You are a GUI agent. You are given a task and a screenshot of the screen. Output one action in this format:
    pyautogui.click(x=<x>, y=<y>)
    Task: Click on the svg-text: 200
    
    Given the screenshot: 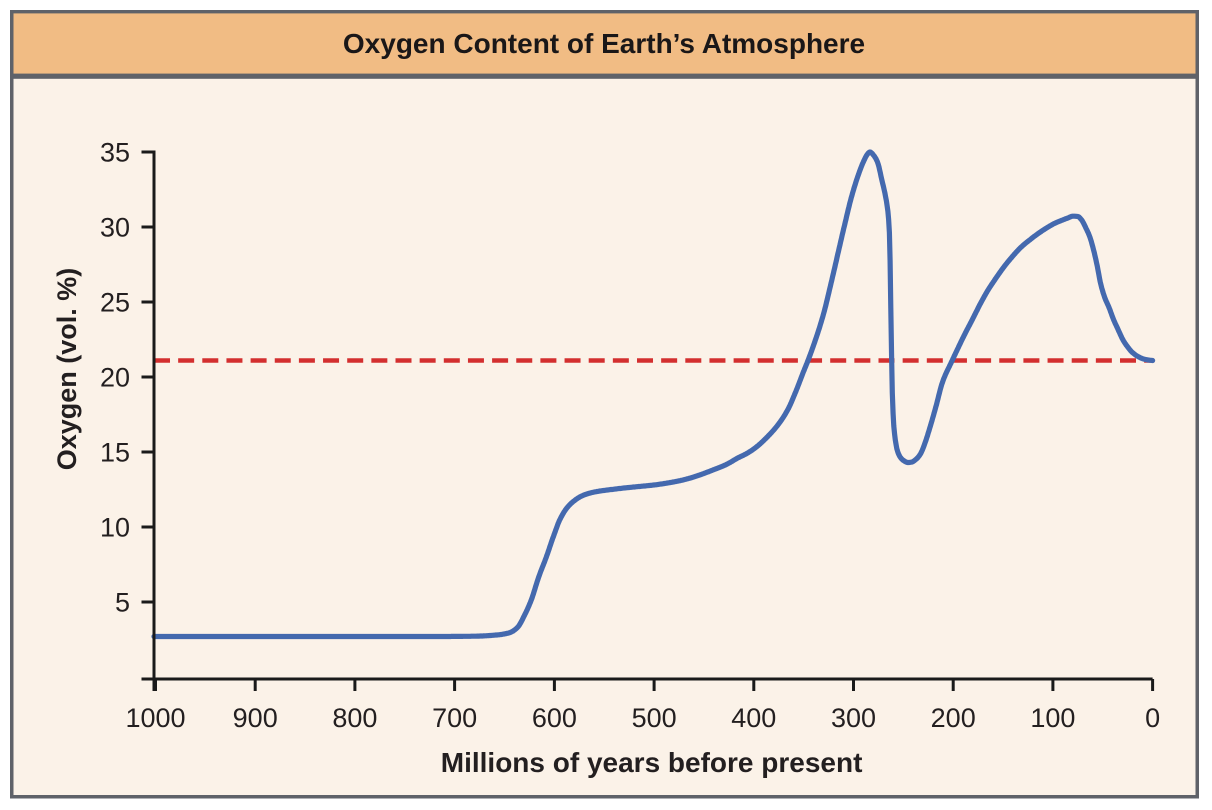 What is the action you would take?
    pyautogui.click(x=953, y=718)
    